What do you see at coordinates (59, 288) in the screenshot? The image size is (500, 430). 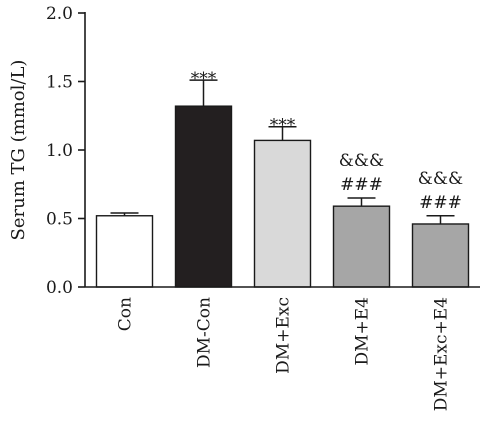 I see `y-tick-label: 0.0` at bounding box center [59, 288].